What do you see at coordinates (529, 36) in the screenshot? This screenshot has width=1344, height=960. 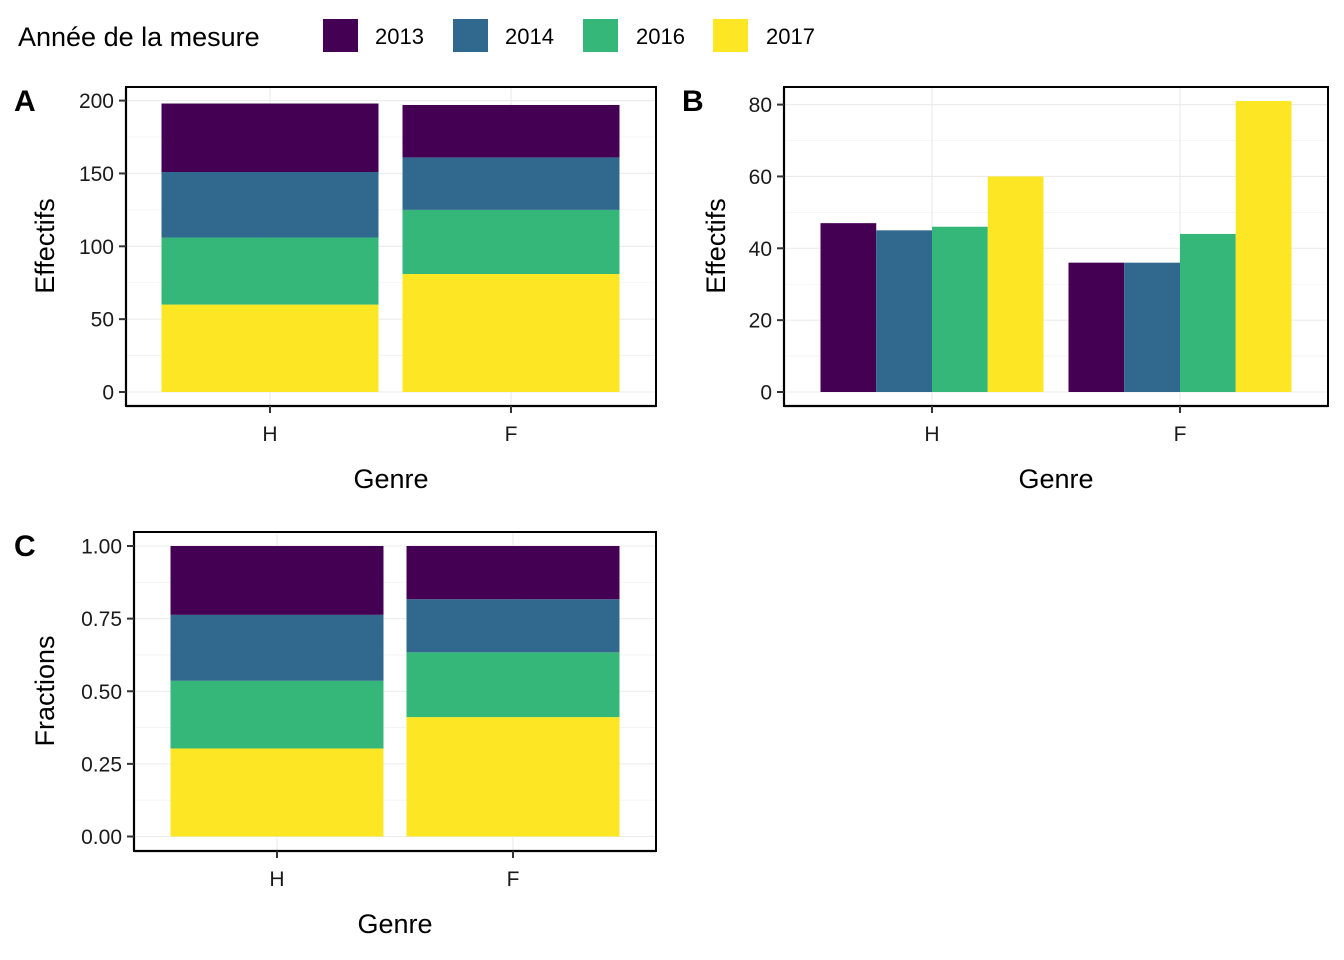 I see `legend-label-2014: 2014` at bounding box center [529, 36].